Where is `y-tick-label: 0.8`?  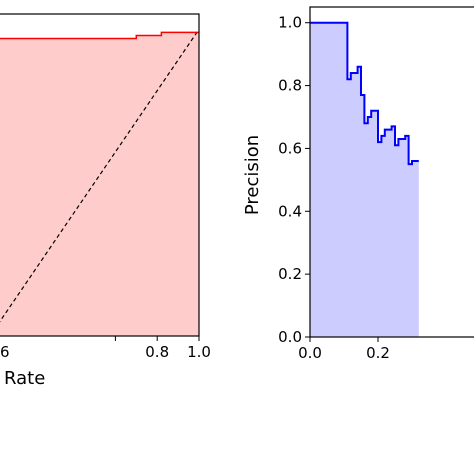
y-tick-label: 0.8 is located at coordinates (290, 86).